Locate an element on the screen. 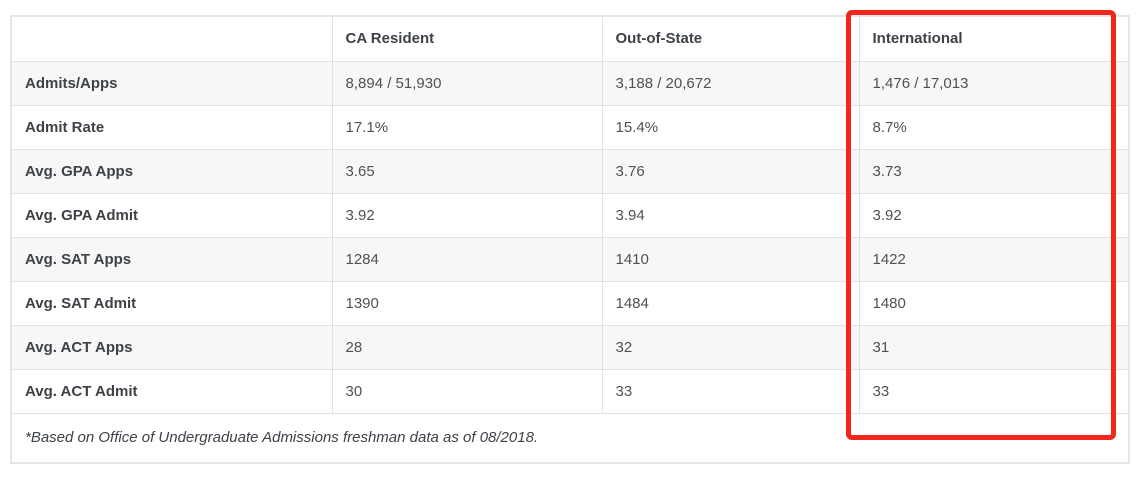 This screenshot has height=484, width=1138. row-label: Admit Rate is located at coordinates (171, 127).